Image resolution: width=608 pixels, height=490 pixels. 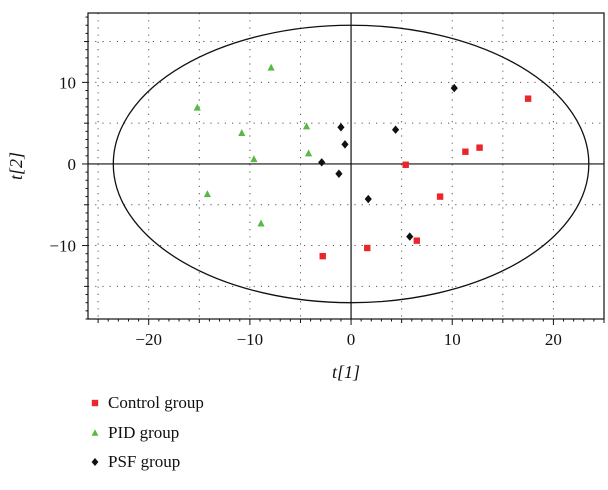 I want to click on series-triangle, so click(x=253, y=145).